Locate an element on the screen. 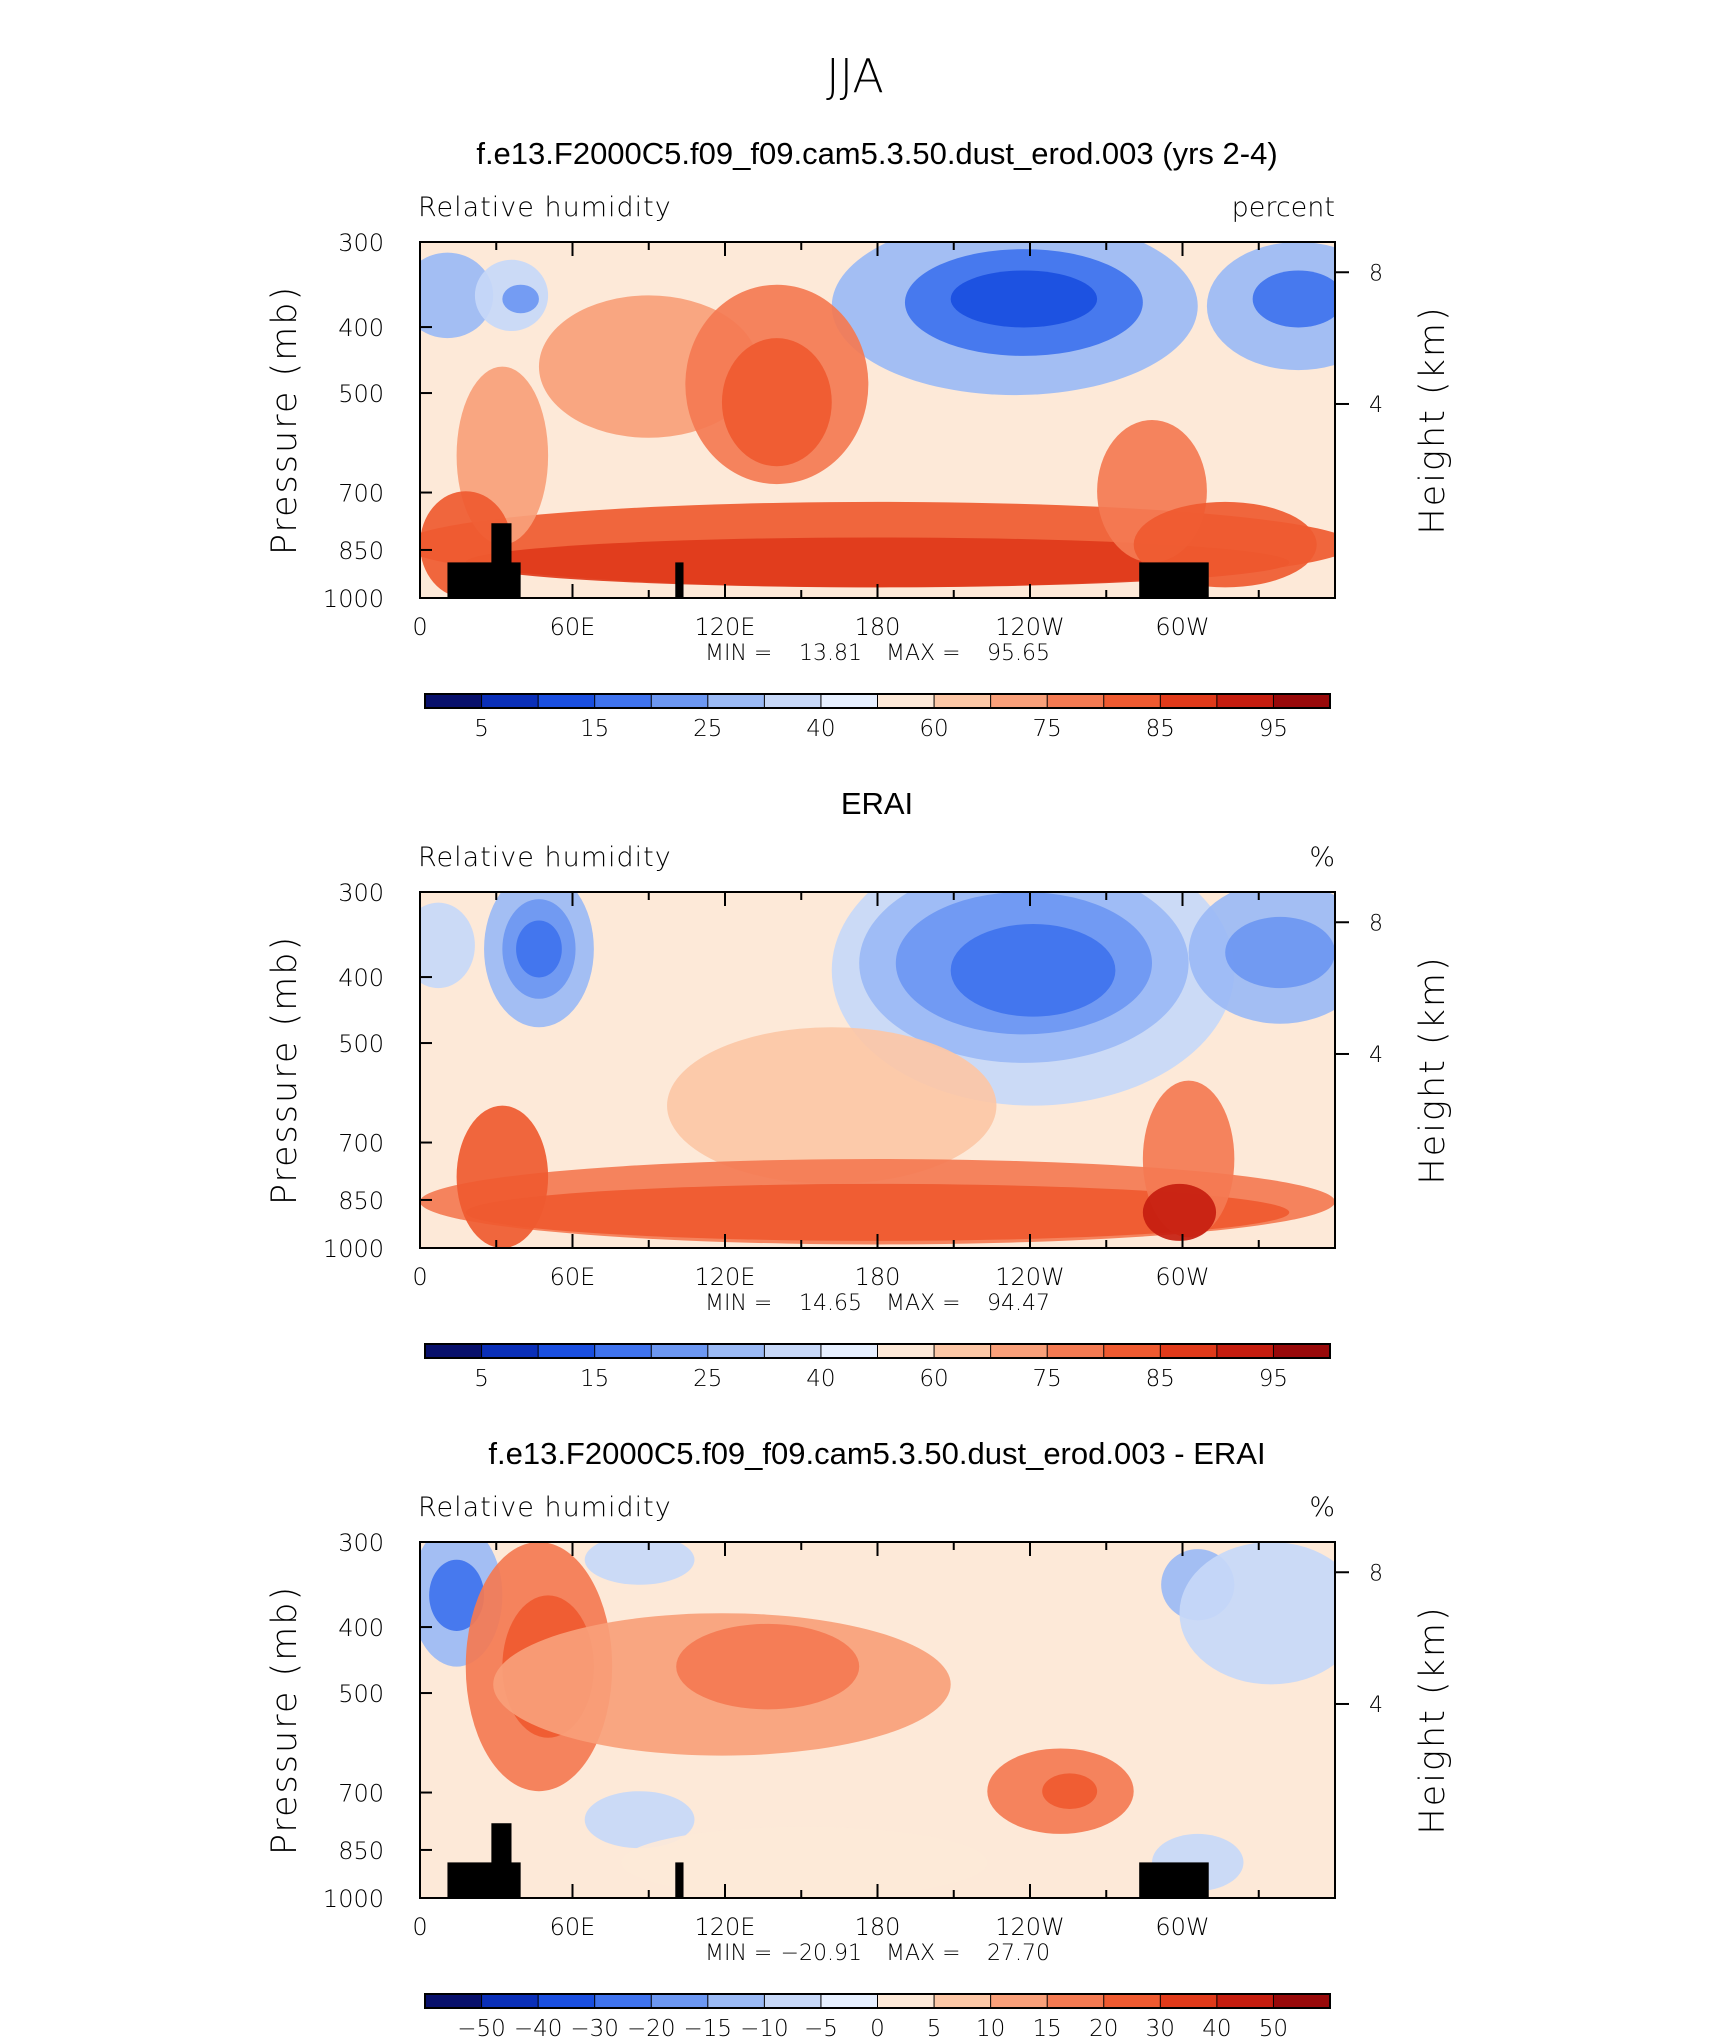 The image size is (1710, 2038). colorbar-label: 30 is located at coordinates (1160, 2027).